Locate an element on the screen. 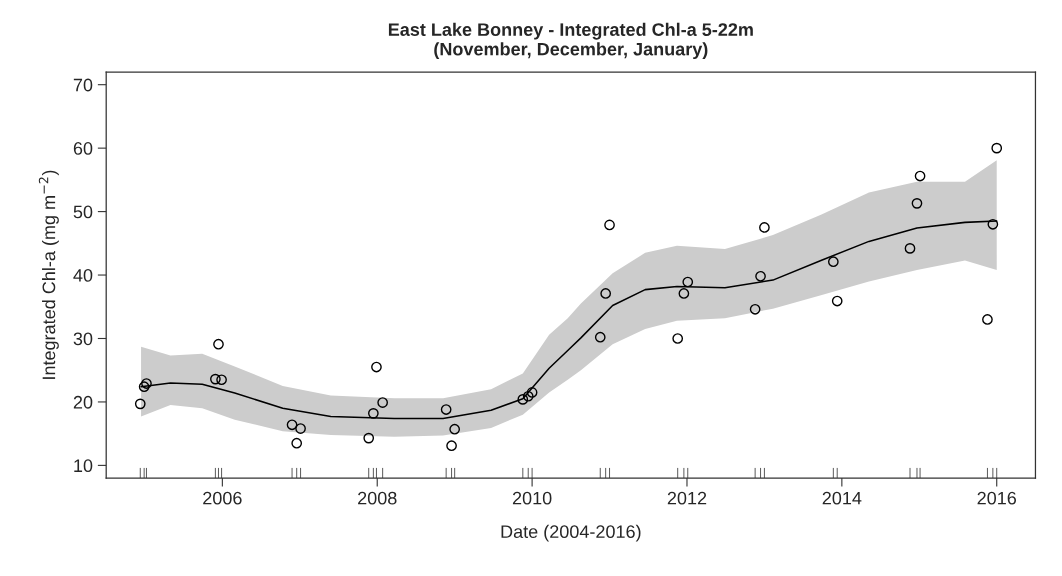 The image size is (1062, 576). x-tick-label: 2006 is located at coordinates (222, 498).